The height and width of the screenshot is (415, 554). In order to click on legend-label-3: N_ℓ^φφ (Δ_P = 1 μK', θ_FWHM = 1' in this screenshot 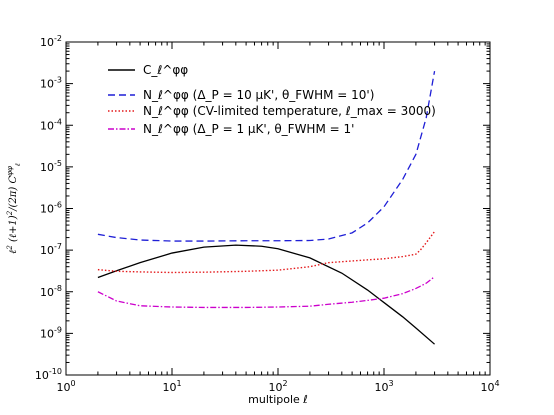, I will do `click(248, 129)`.